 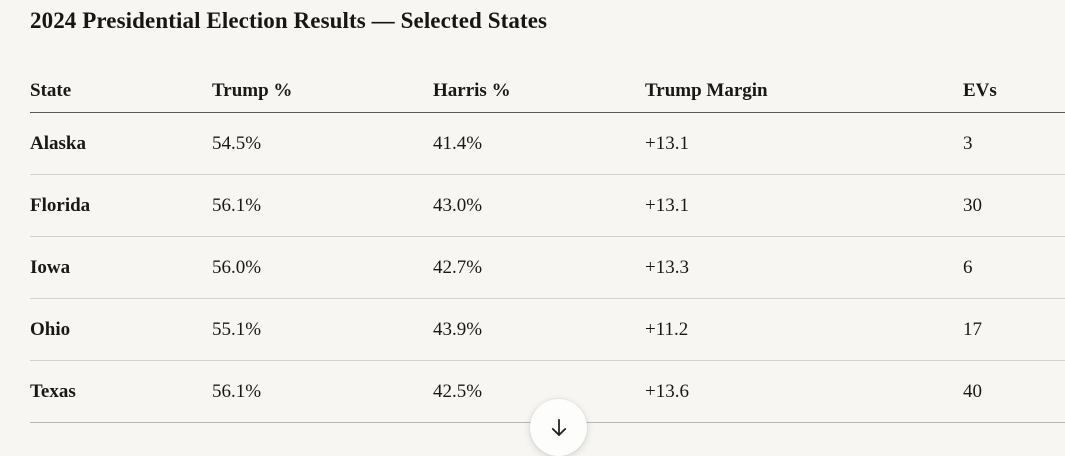 What do you see at coordinates (60, 205) in the screenshot?
I see `state-name: Florida` at bounding box center [60, 205].